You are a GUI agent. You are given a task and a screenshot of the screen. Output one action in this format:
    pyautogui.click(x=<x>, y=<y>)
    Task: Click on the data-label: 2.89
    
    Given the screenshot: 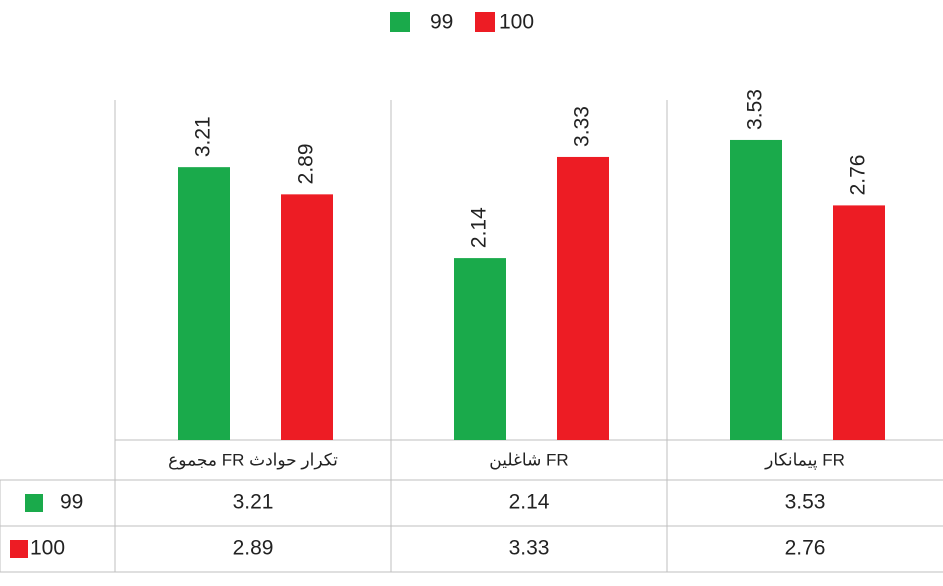 What is the action you would take?
    pyautogui.click(x=306, y=163)
    